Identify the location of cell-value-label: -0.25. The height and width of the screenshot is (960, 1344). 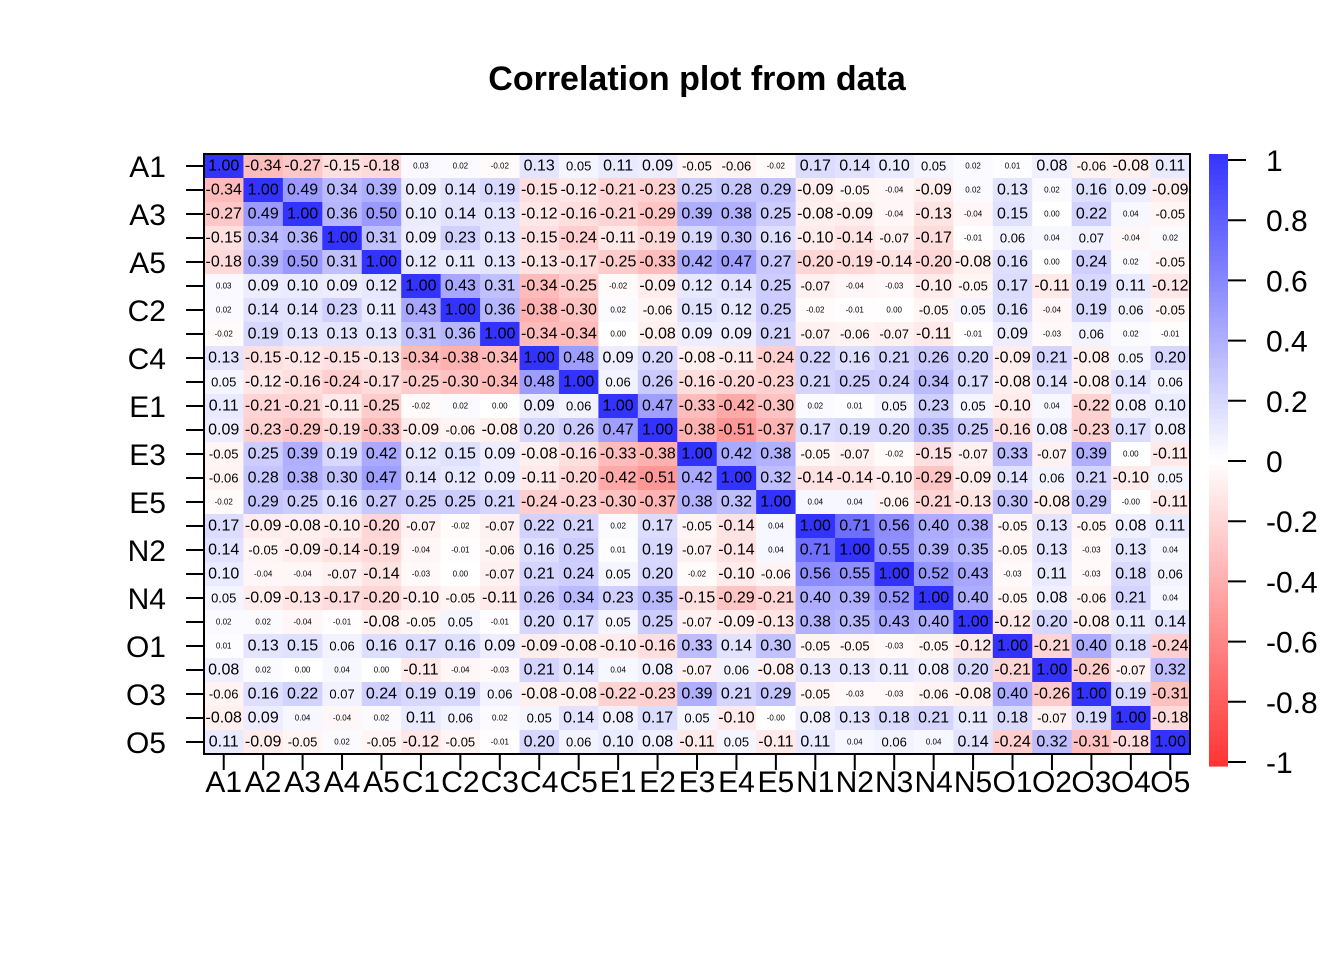
(381, 406).